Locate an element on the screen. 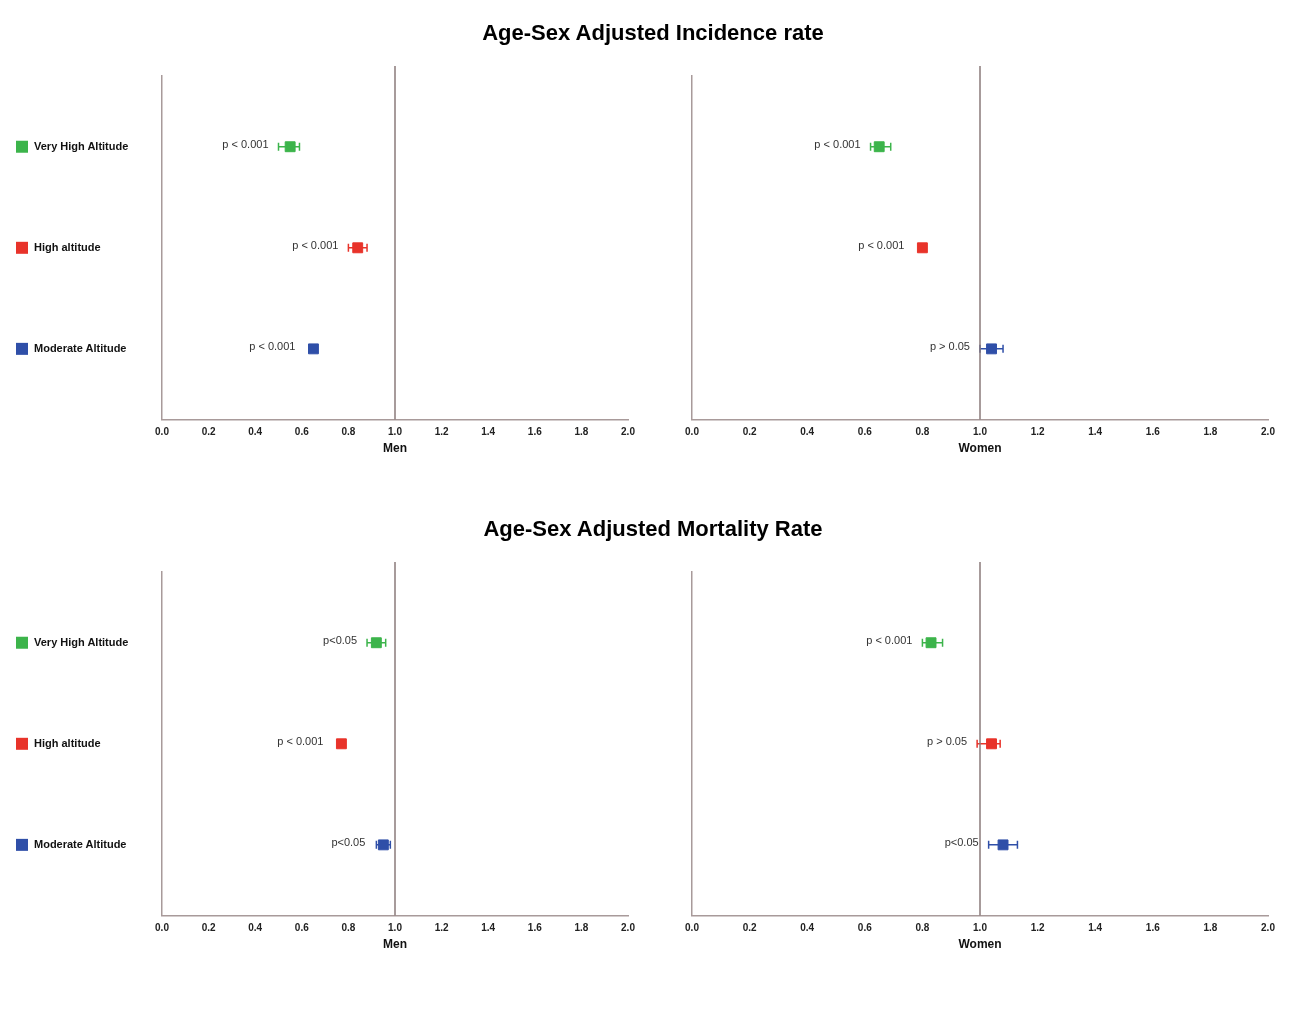  chart-title: Age-Sex Adjusted Incidence rate is located at coordinates (653, 33).